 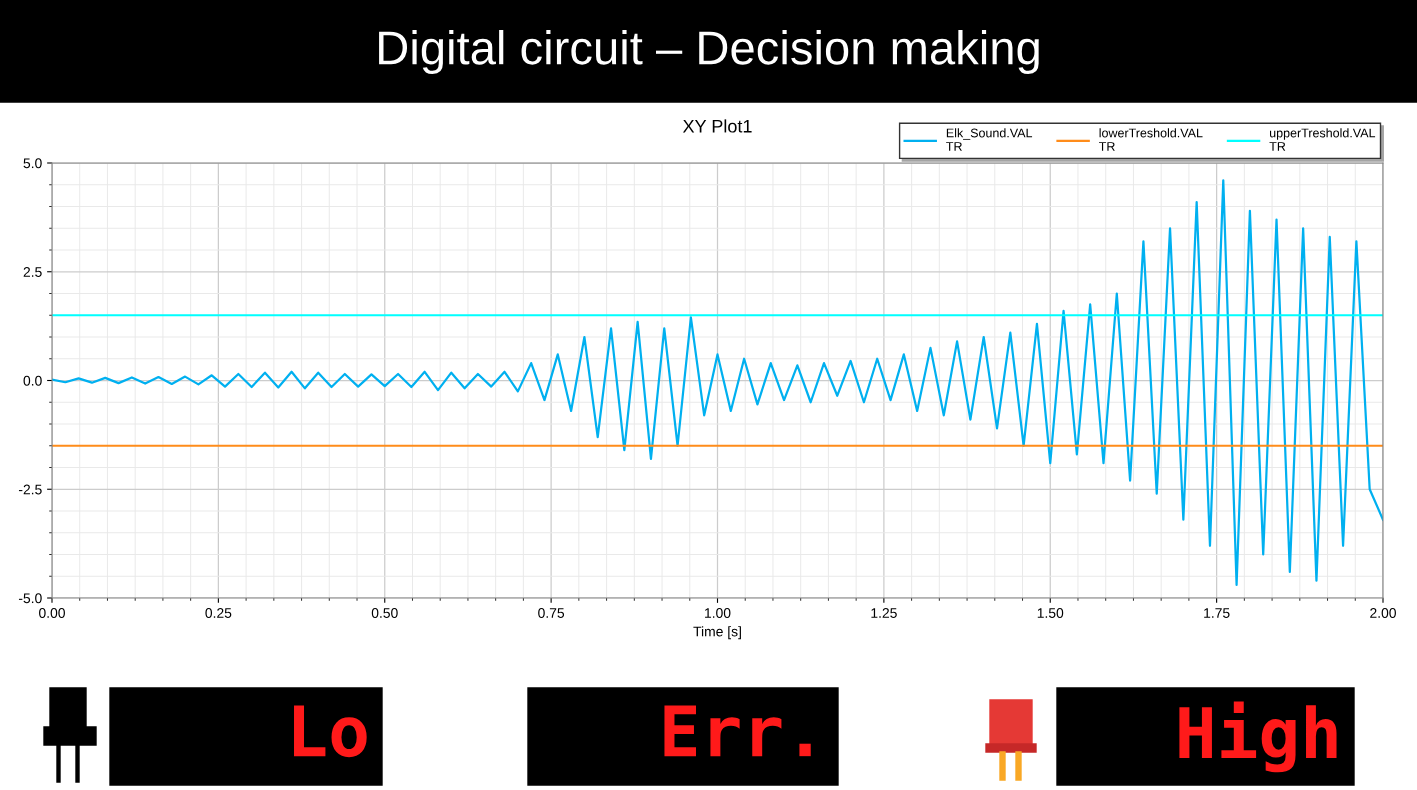 I want to click on x-tick-label: 1.00, so click(x=718, y=613).